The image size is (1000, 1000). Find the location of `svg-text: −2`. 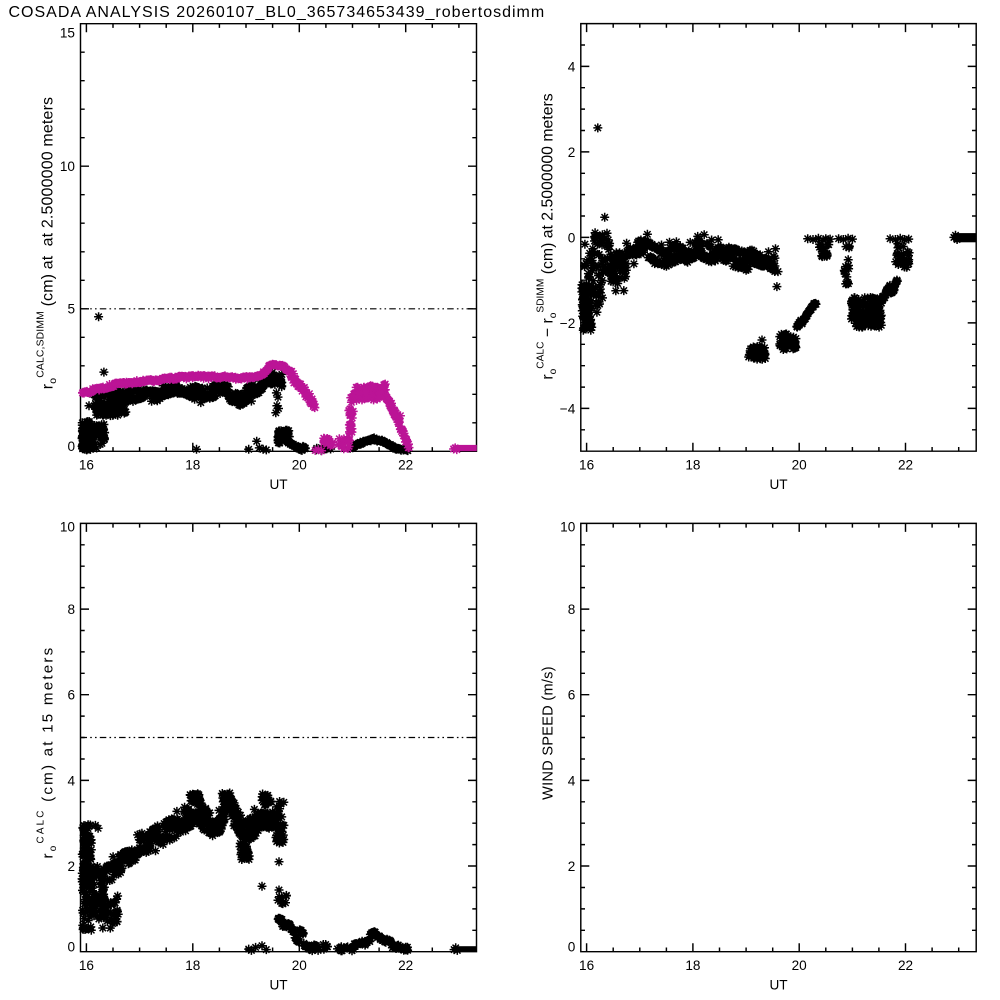

svg-text: −2 is located at coordinates (568, 323).